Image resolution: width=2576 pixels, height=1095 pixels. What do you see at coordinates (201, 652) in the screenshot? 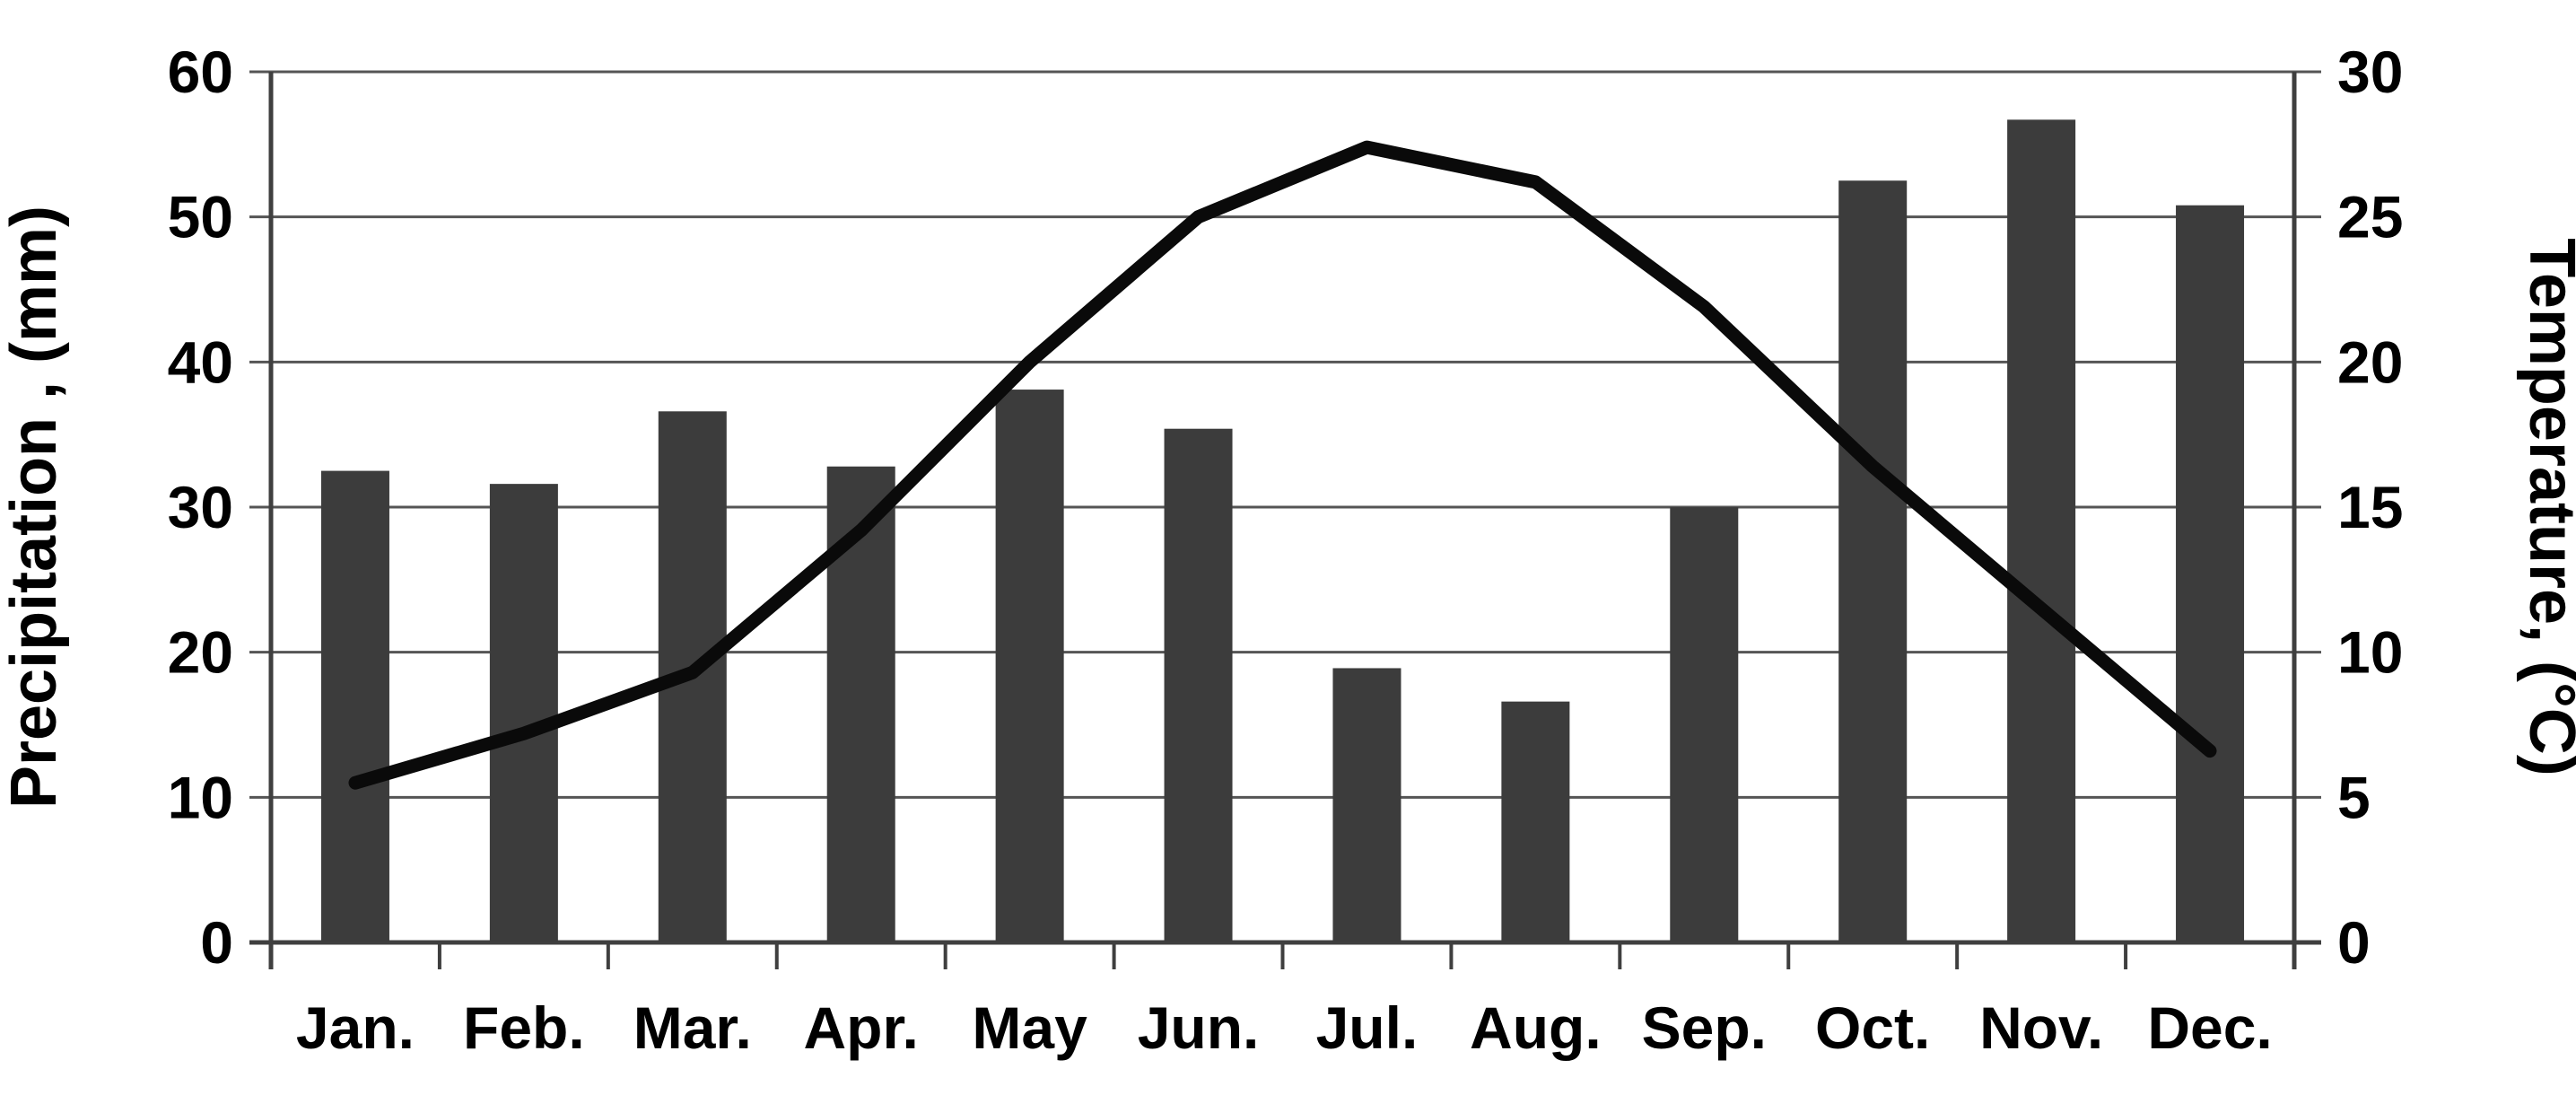
I see `left-axis-tick-label: 20` at bounding box center [201, 652].